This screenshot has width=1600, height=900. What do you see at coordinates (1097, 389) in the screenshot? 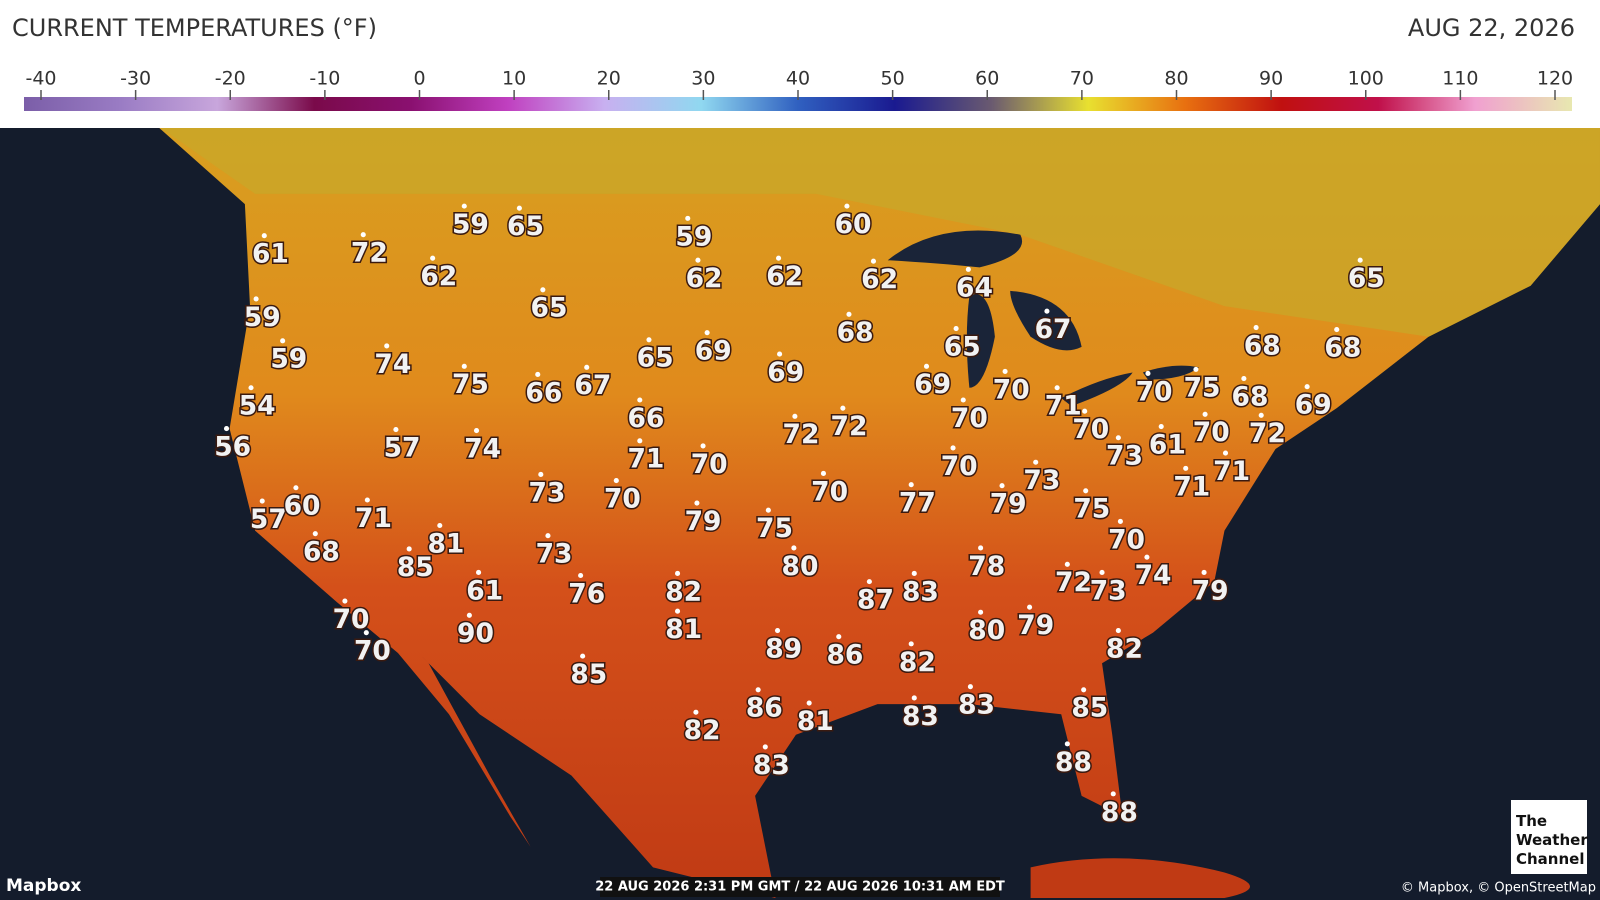
I see `lake-erie` at bounding box center [1097, 389].